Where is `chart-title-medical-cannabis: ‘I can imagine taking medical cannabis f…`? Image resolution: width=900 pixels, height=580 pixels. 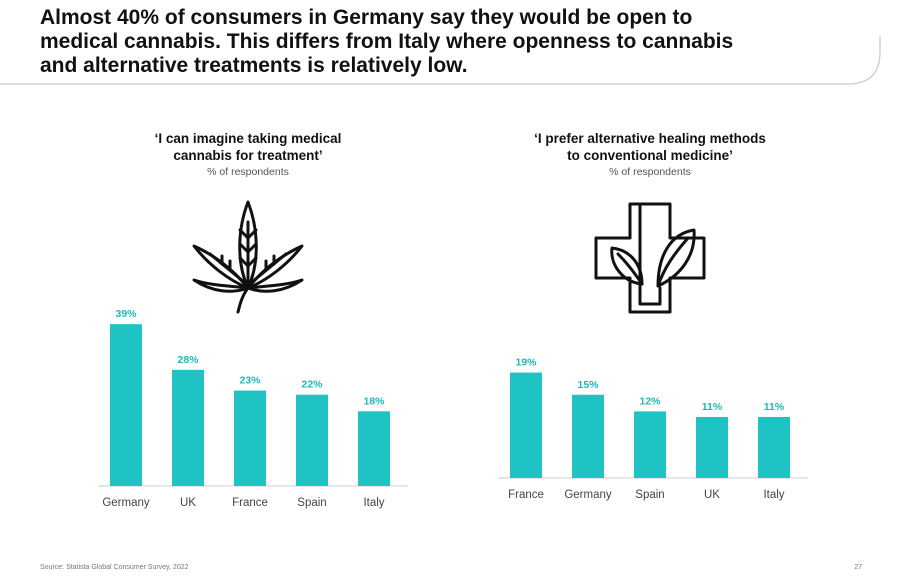
chart-title-medical-cannabis: ‘I can imagine taking medical cannabis f… is located at coordinates (248, 147).